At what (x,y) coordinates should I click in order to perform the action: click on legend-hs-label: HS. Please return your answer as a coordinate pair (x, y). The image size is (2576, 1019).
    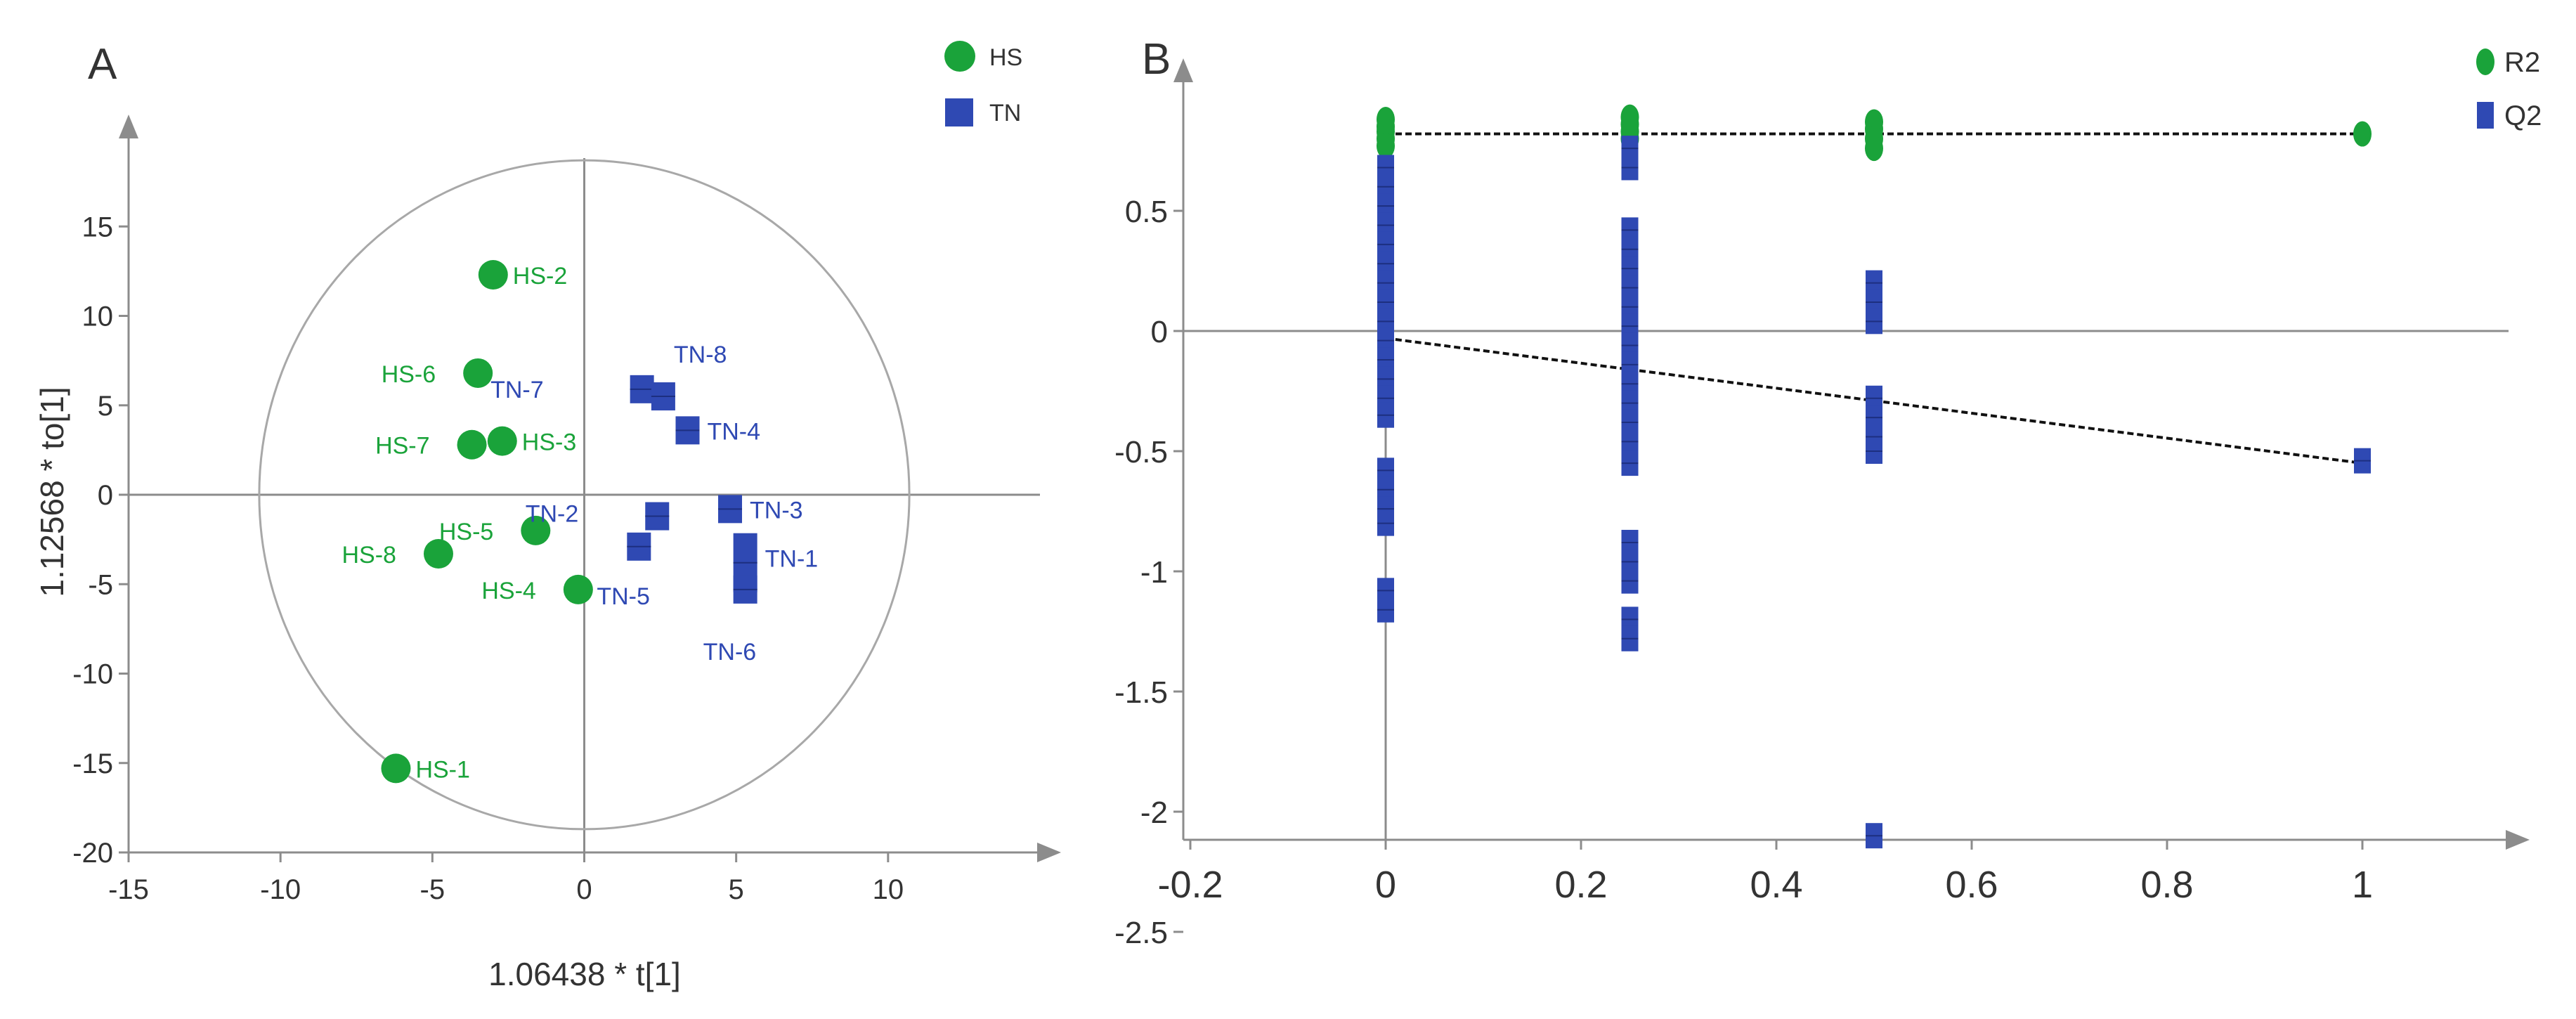
    Looking at the image, I should click on (1005, 57).